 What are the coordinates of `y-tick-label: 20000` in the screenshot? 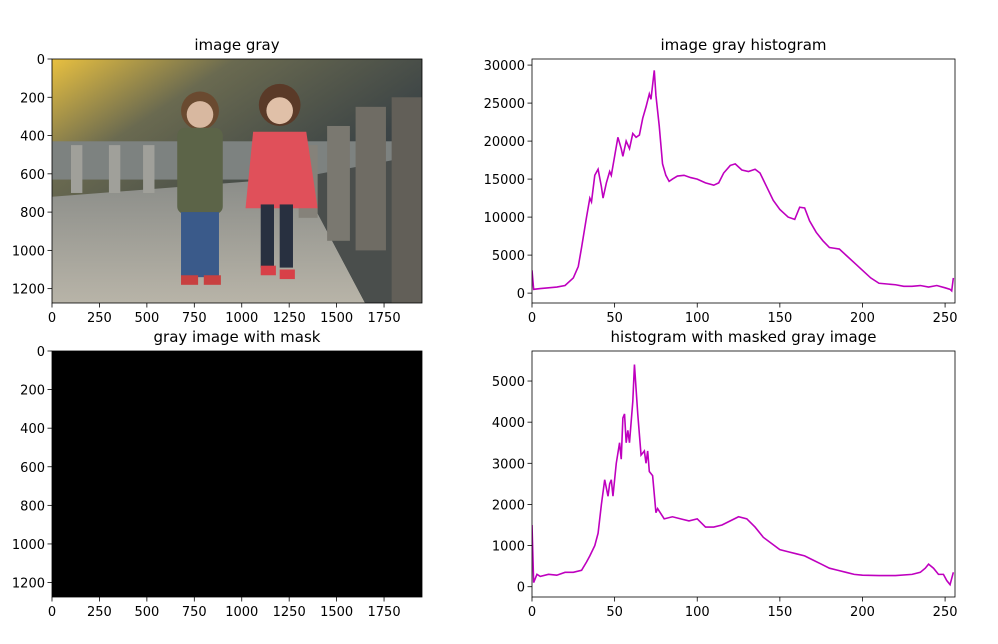 It's located at (504, 142).